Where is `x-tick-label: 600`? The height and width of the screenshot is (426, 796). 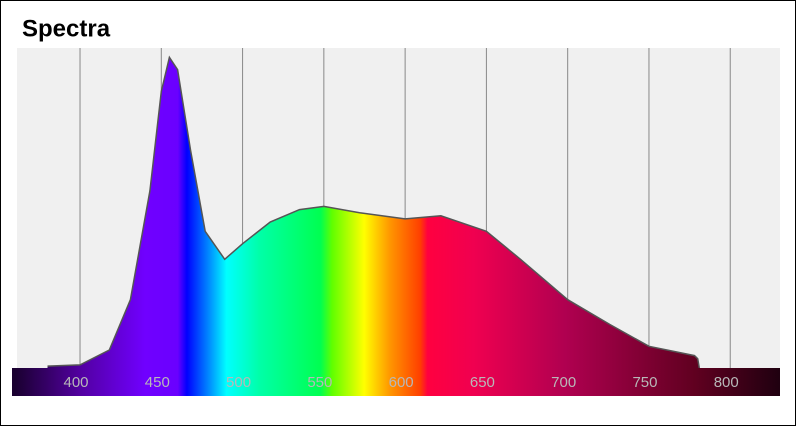
x-tick-label: 600 is located at coordinates (401, 382).